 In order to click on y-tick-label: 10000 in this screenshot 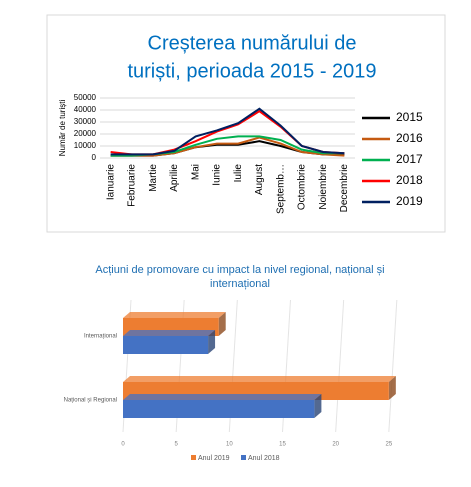, I will do `click(85, 145)`.